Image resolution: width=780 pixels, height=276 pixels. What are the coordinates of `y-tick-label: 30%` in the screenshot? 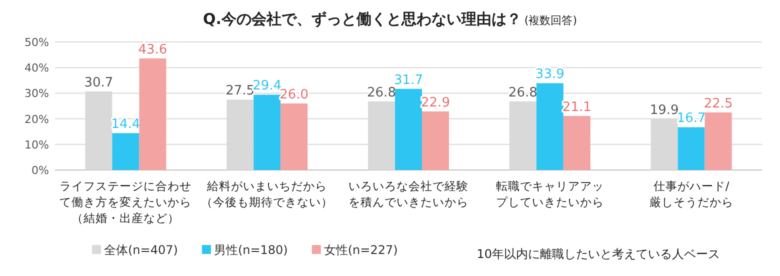 It's located at (36, 93).